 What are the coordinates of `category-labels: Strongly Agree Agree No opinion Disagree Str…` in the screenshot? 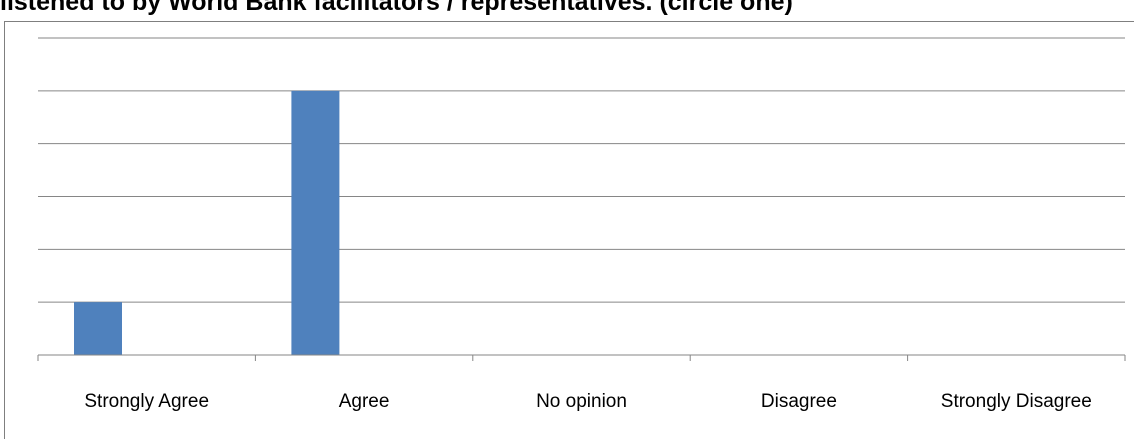 It's located at (587, 401).